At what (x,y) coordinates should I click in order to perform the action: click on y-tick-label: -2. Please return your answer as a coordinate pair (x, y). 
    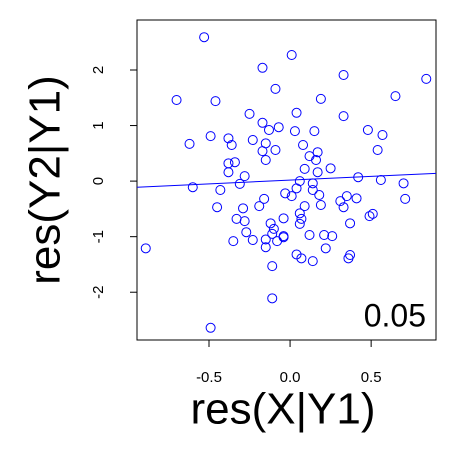
    Looking at the image, I should click on (98, 292).